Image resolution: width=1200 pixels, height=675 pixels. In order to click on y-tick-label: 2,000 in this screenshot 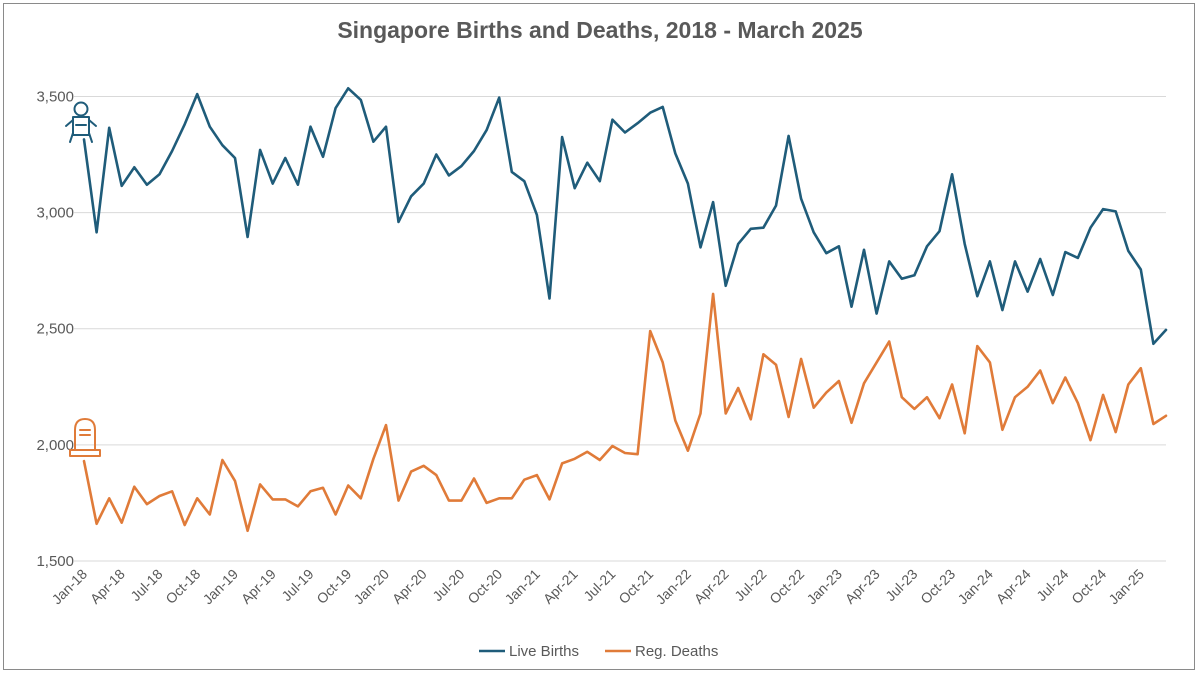, I will do `click(55, 445)`.